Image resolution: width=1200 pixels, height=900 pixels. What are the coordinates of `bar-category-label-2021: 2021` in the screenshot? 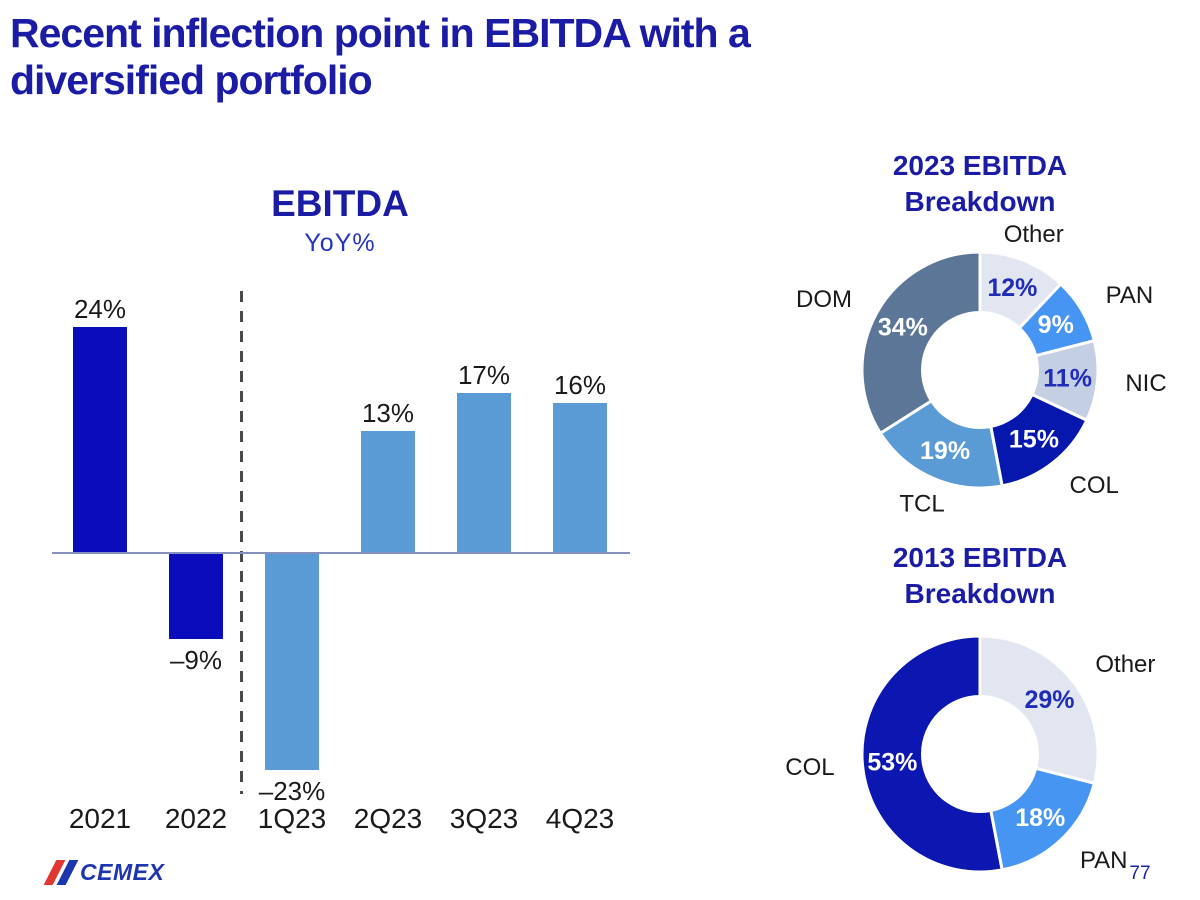 It's located at (100, 818).